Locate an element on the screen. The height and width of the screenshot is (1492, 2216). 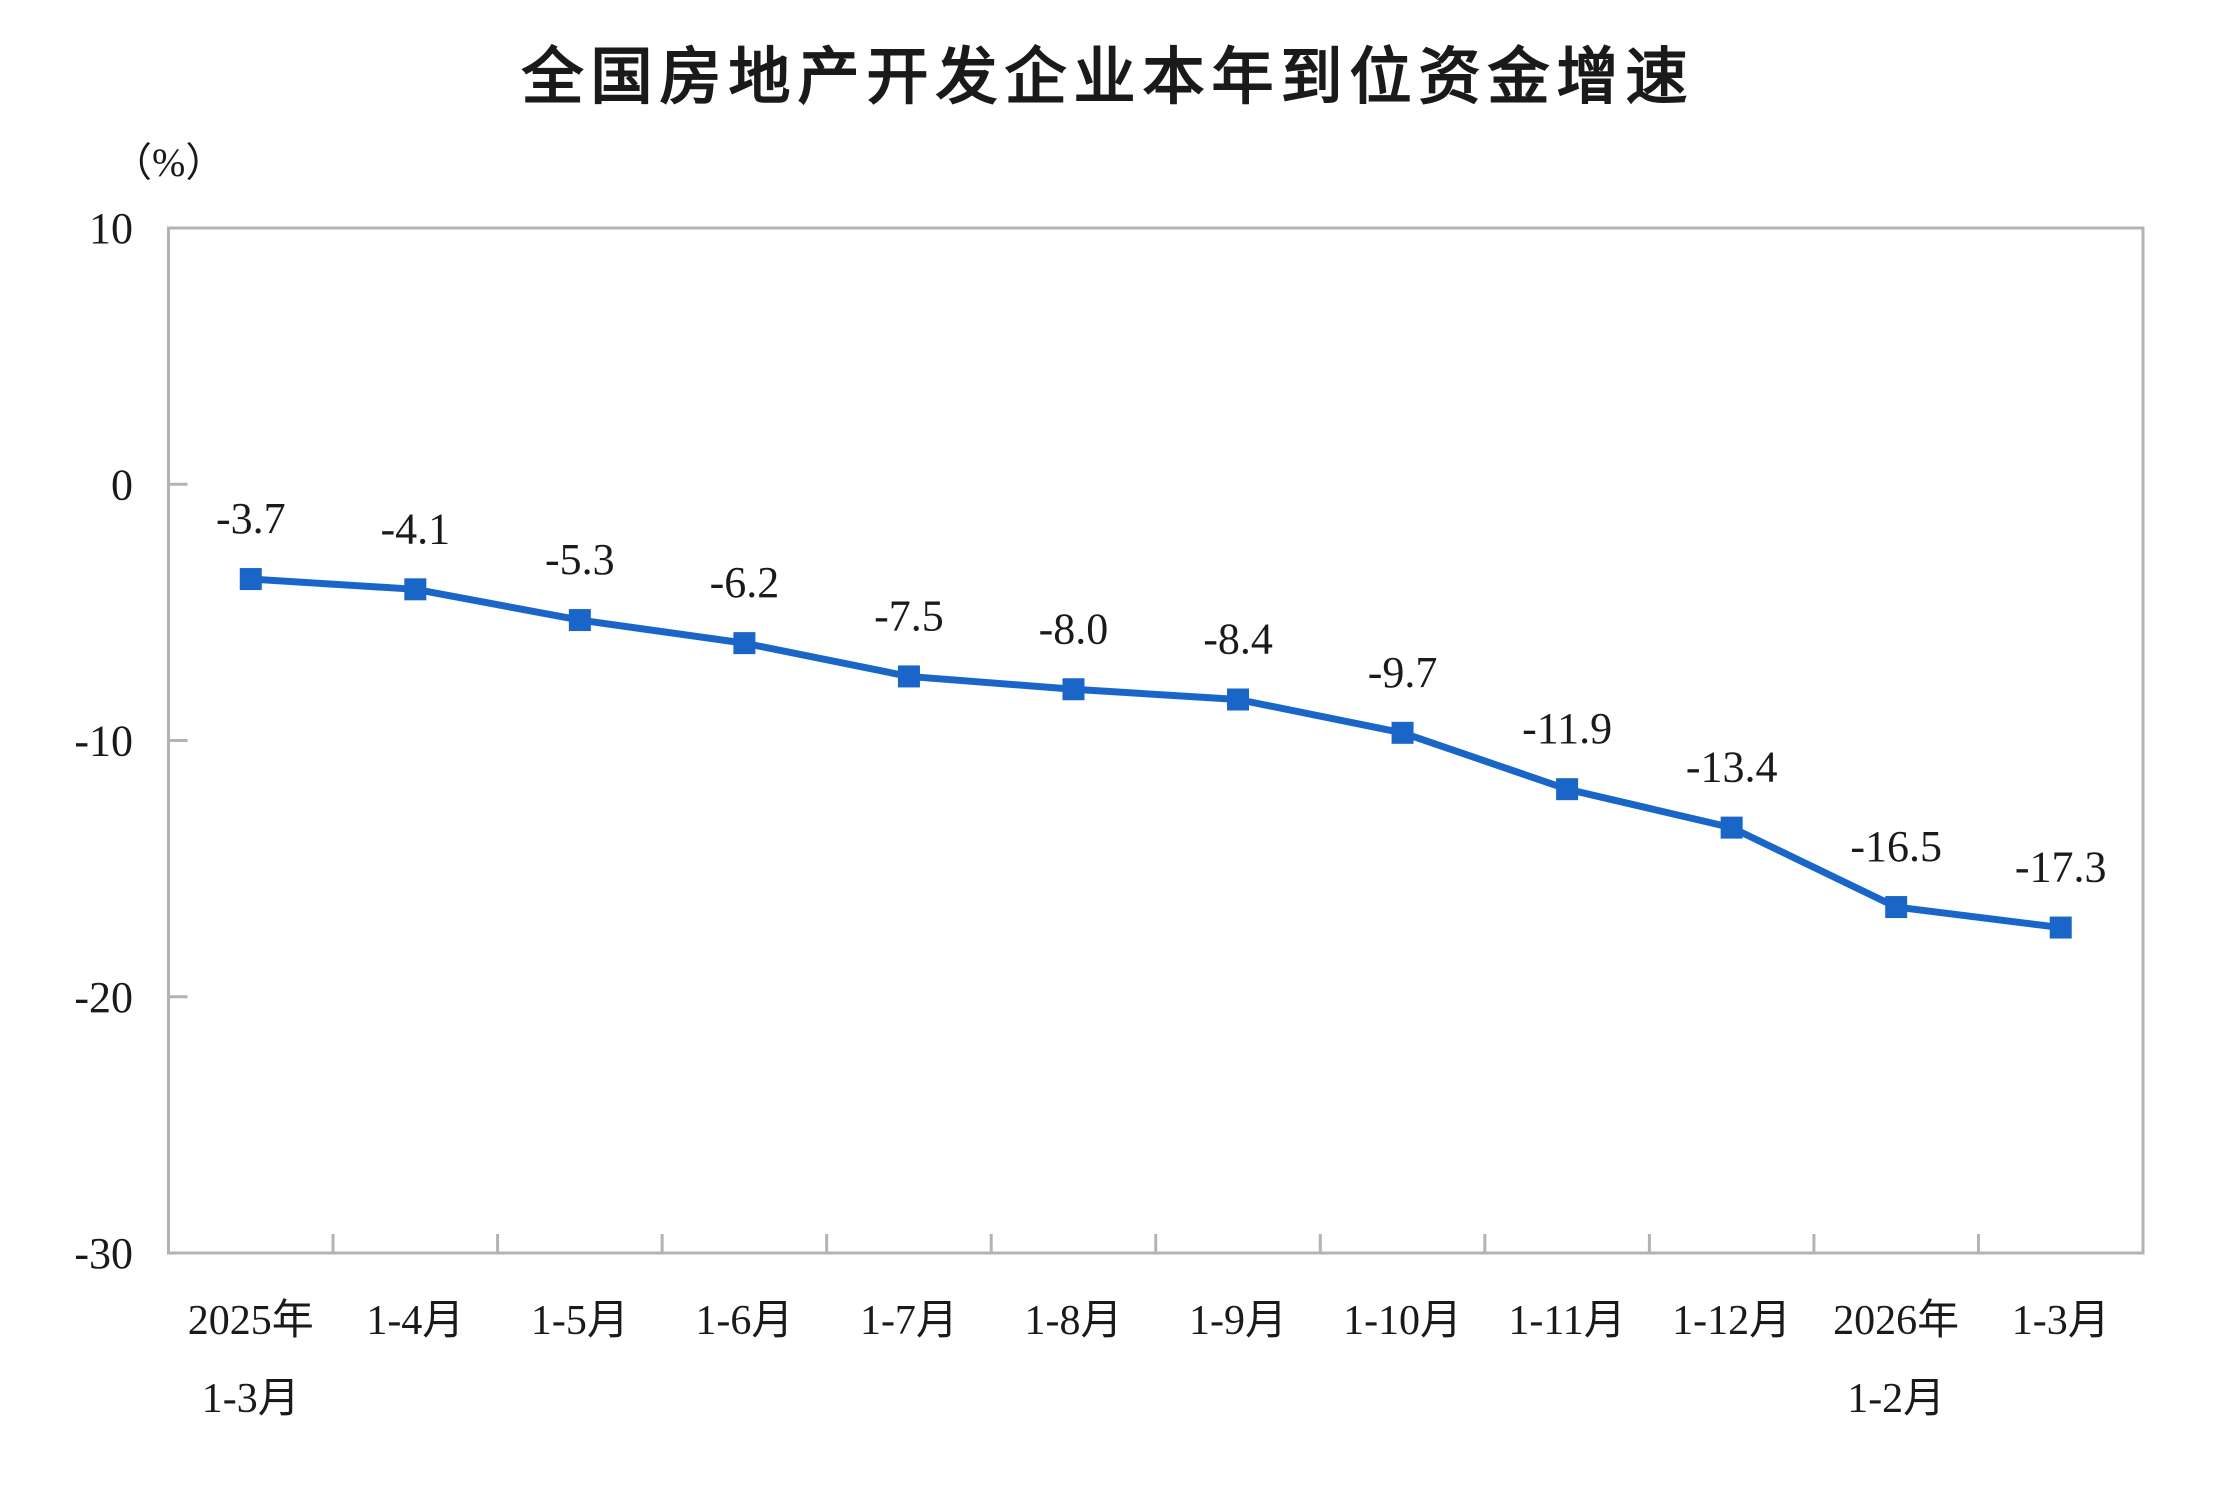
x-axis-category-label: 1-8月 is located at coordinates (1073, 1321).